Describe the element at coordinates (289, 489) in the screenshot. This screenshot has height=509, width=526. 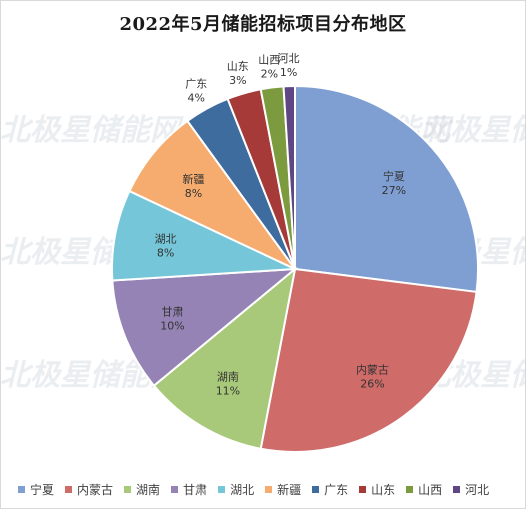
I see `legend-label: 新疆` at that location.